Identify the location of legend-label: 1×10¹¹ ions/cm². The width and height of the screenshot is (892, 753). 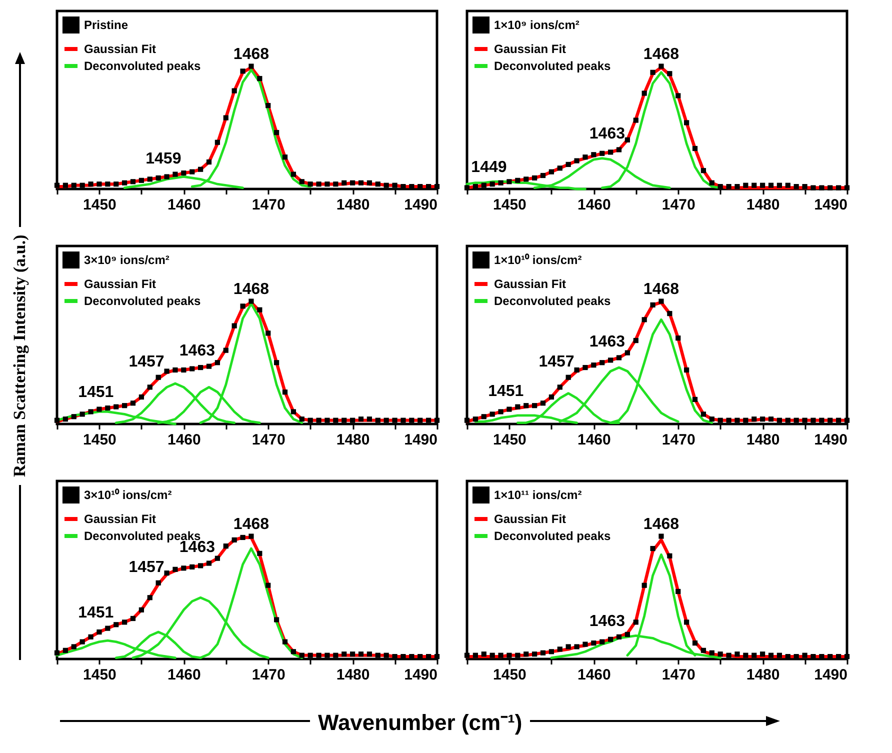
(538, 495).